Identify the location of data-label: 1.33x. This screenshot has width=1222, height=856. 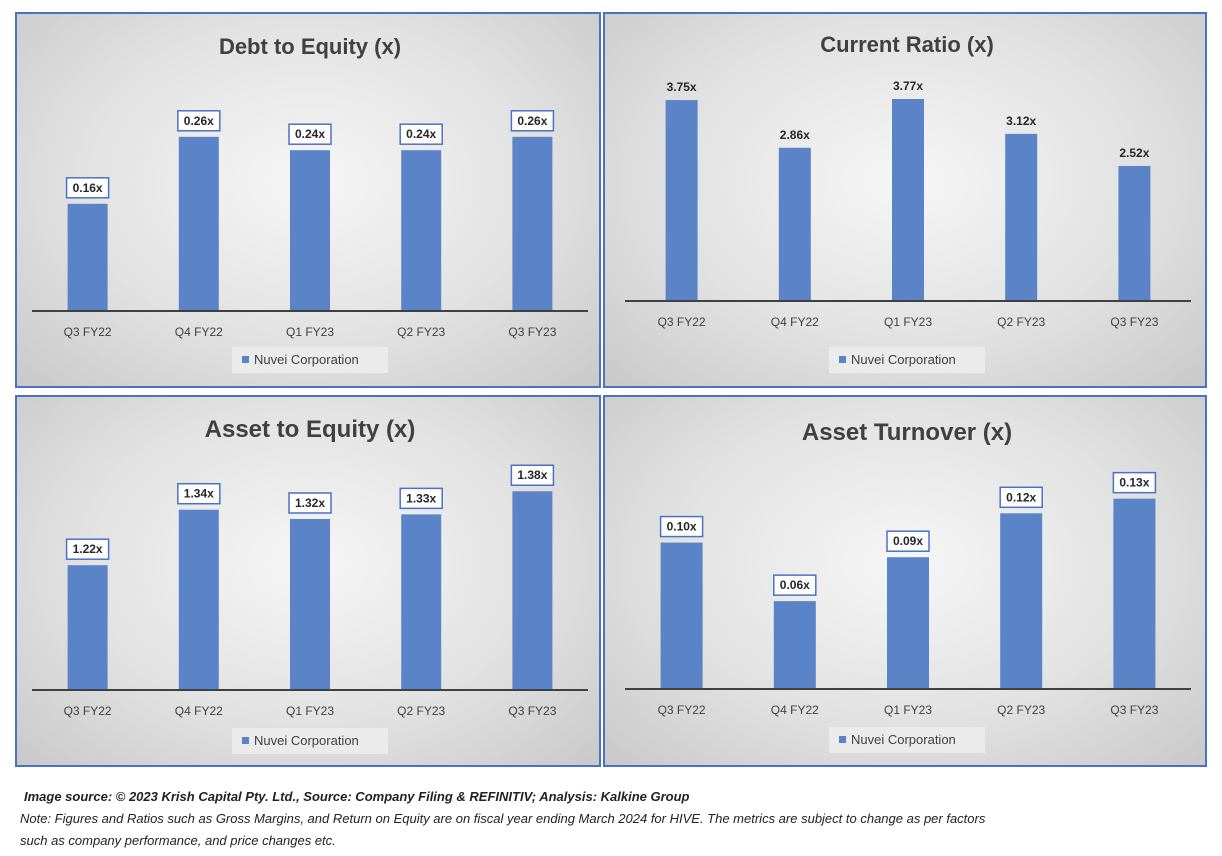
(421, 498).